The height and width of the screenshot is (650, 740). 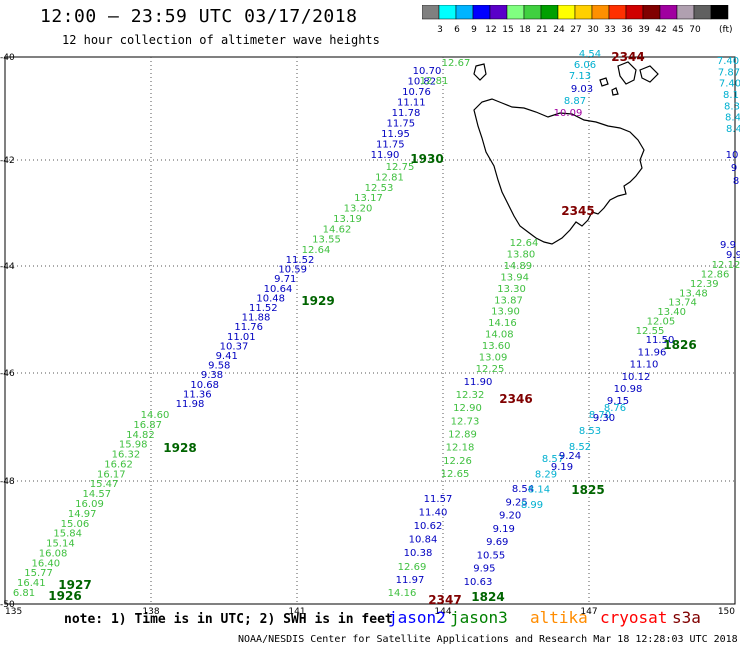 I want to click on swh-value-label: 10.37, so click(x=234, y=346).